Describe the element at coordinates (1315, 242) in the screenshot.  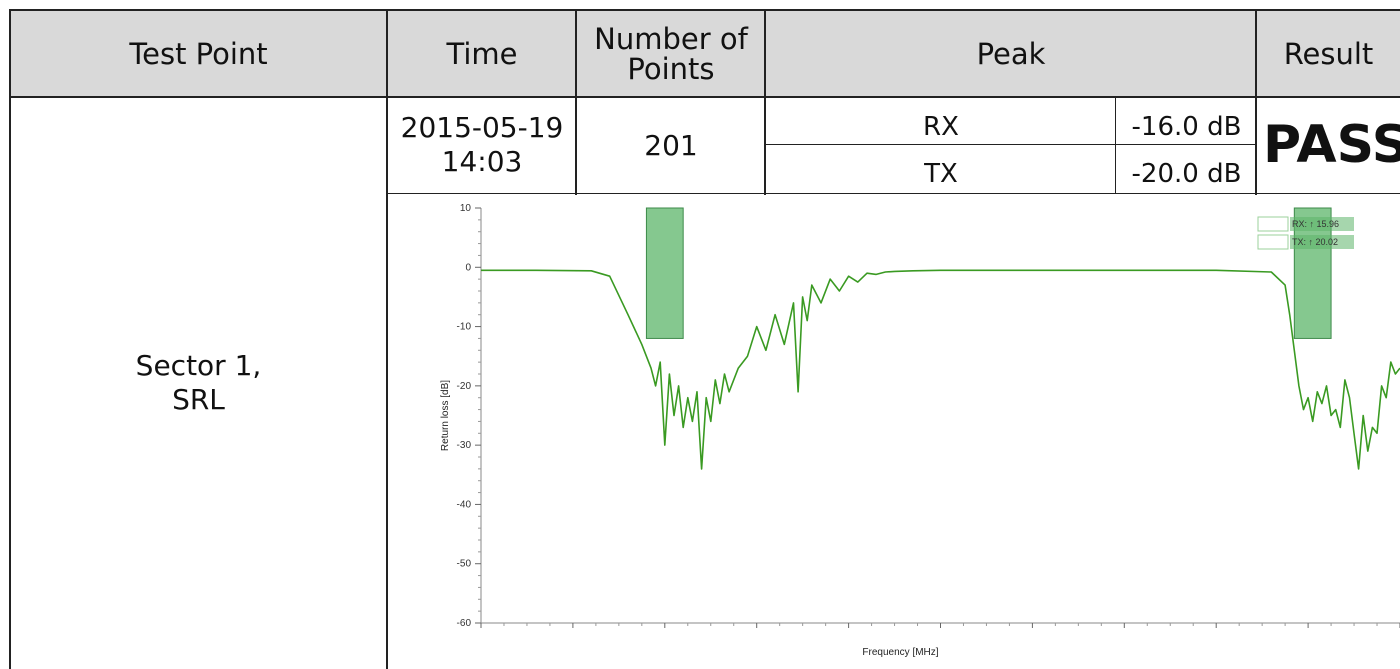
I see `legend-label: TX: ↑ 20.02` at that location.